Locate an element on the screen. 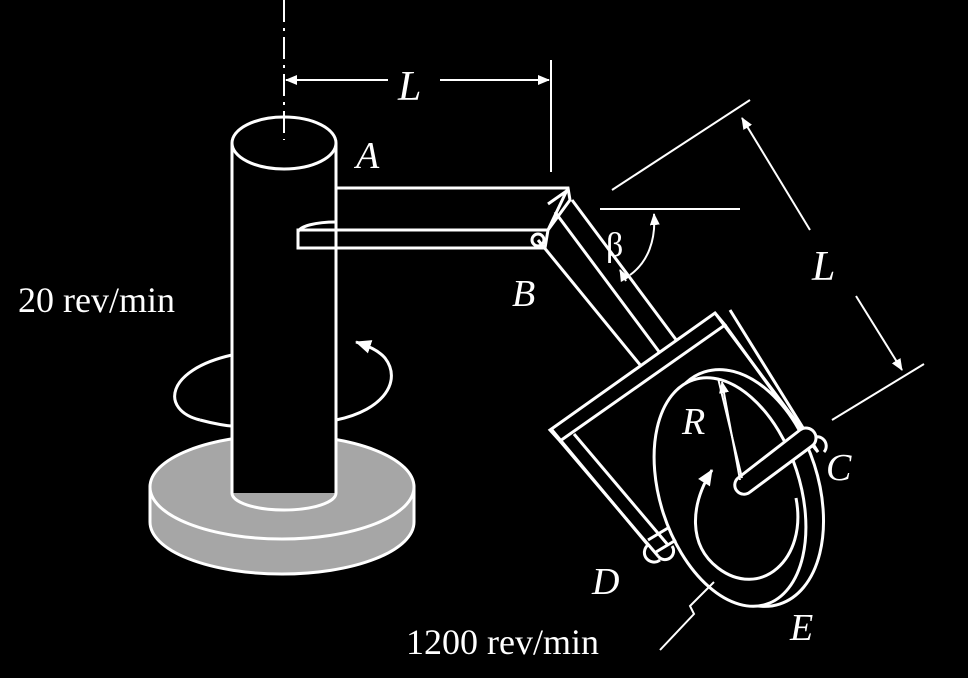 This screenshot has width=968, height=678. label-point-e: E is located at coordinates (801, 628).